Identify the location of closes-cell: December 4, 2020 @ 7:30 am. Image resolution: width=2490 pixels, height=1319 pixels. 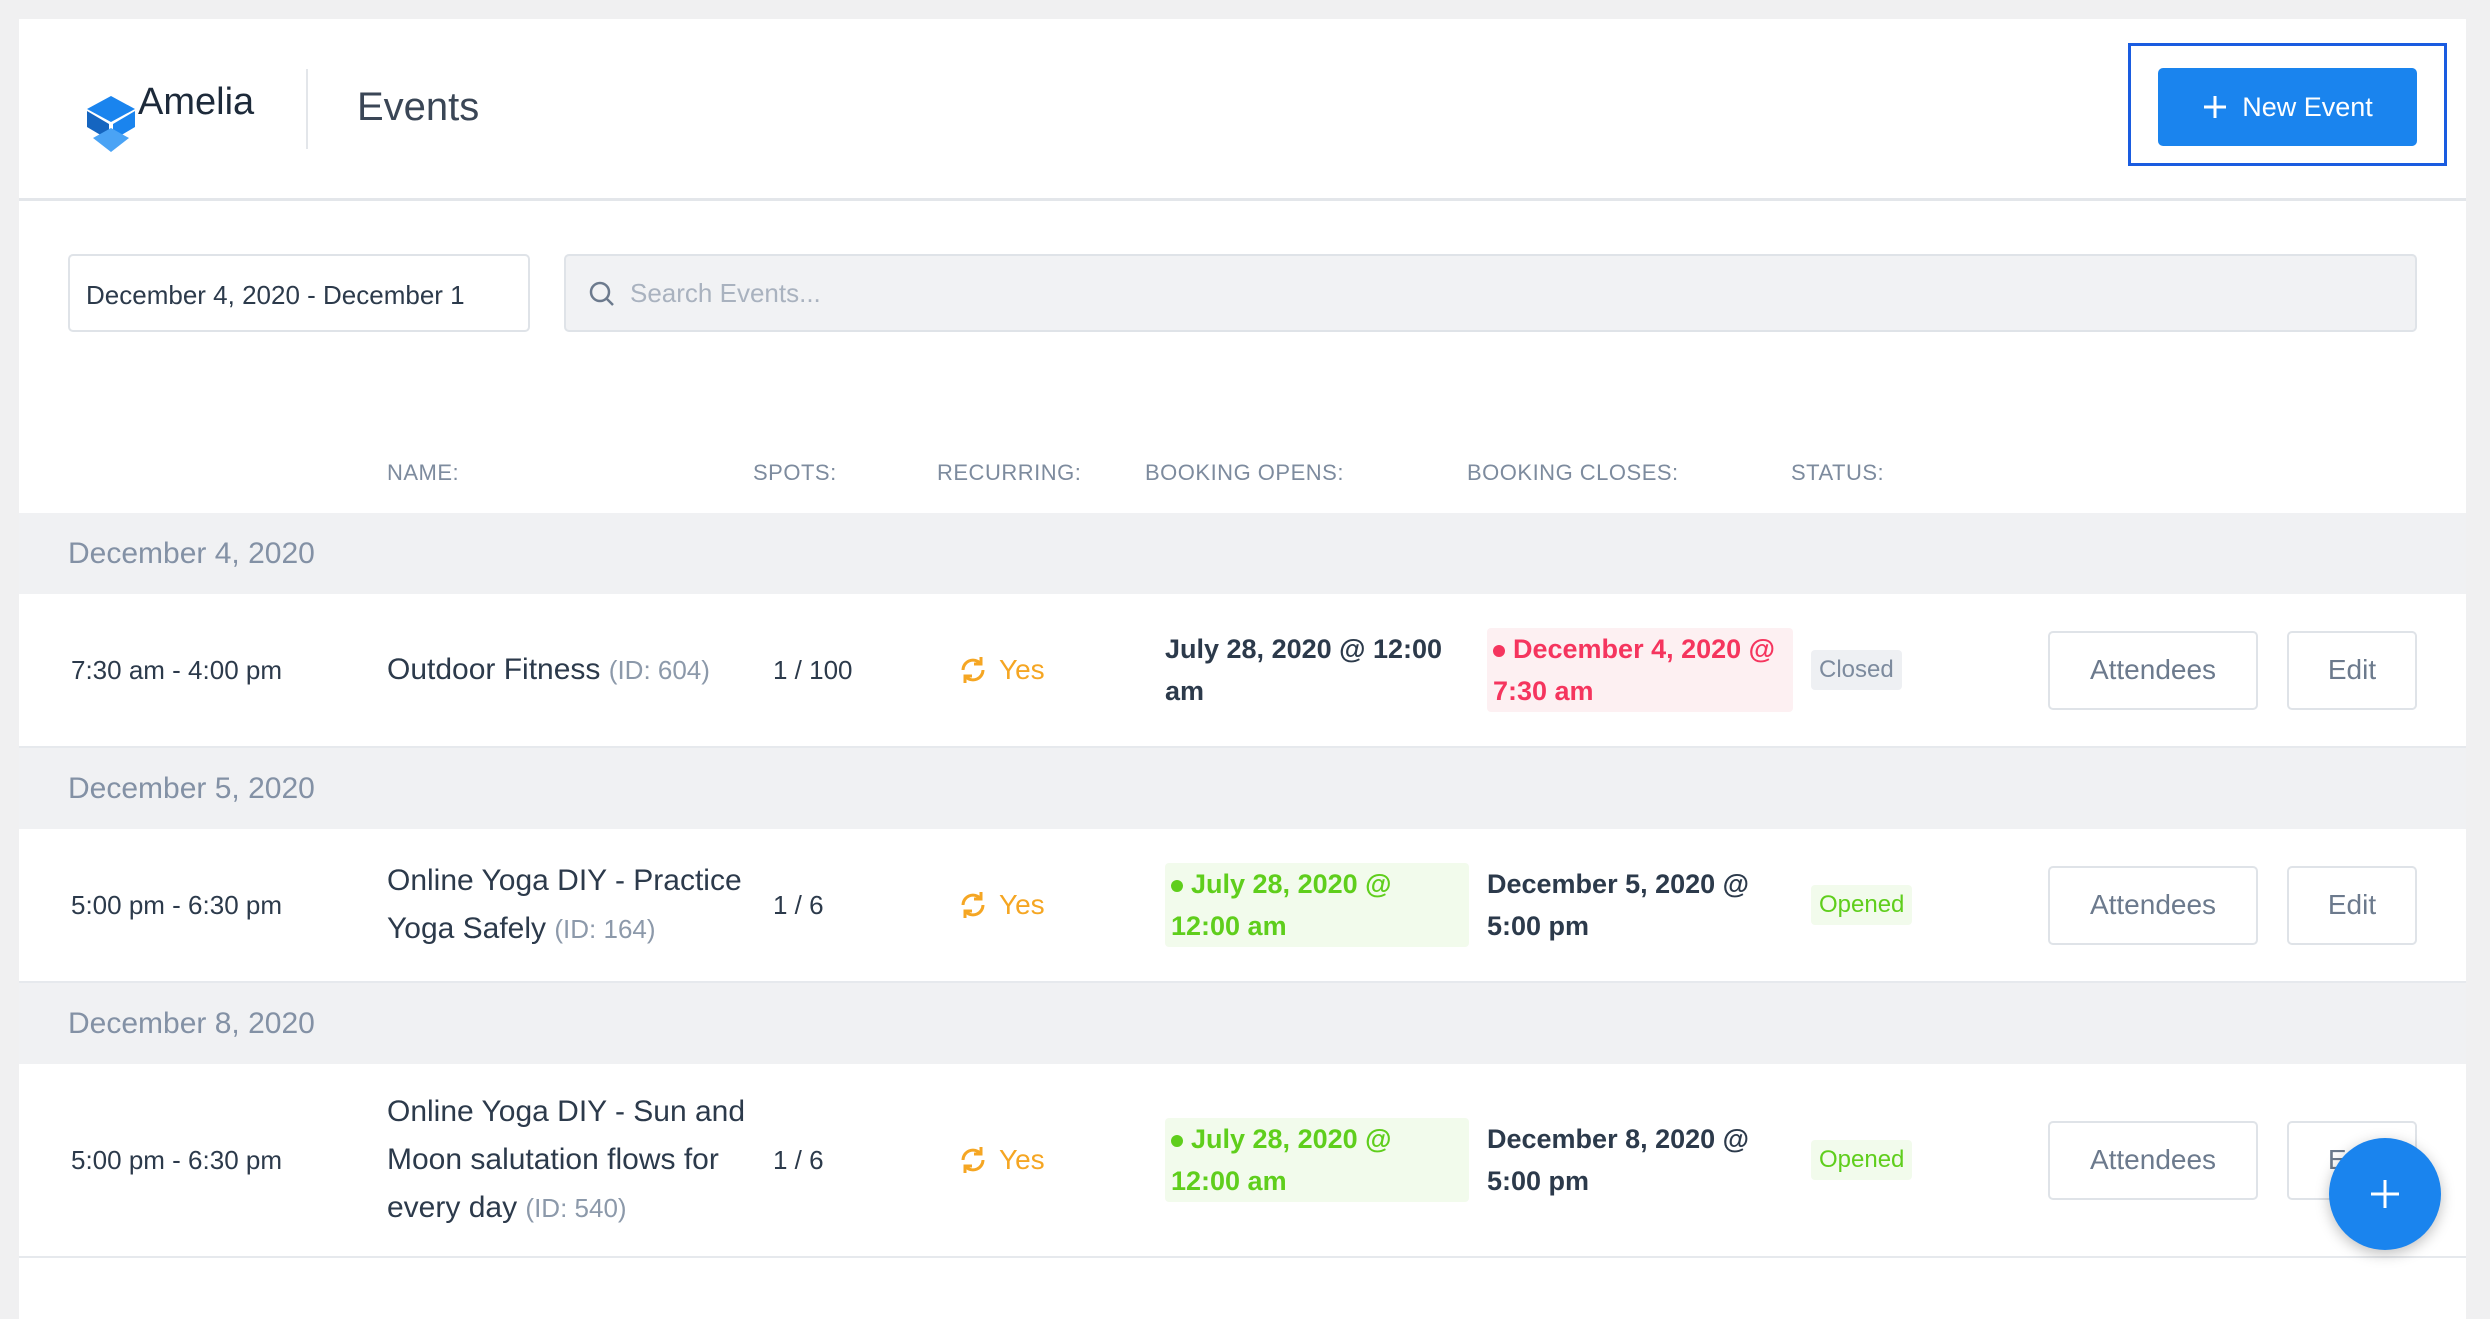
(1649, 670).